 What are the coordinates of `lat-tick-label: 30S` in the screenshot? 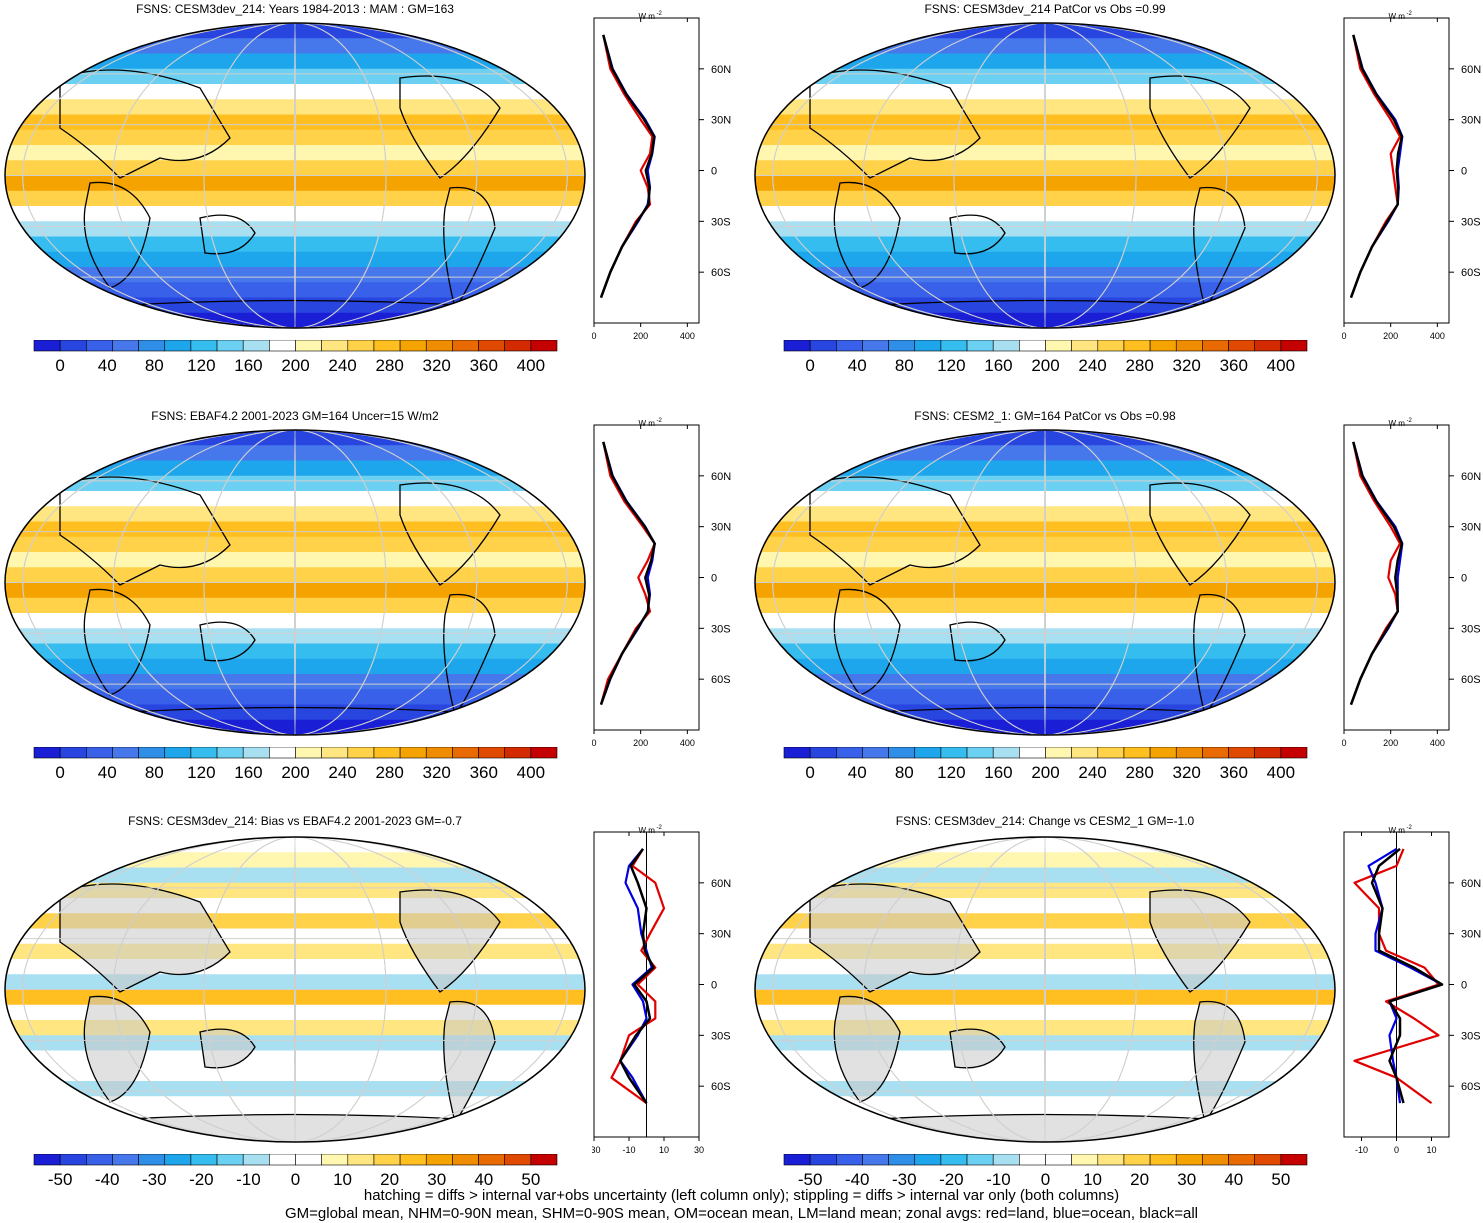 It's located at (721, 222).